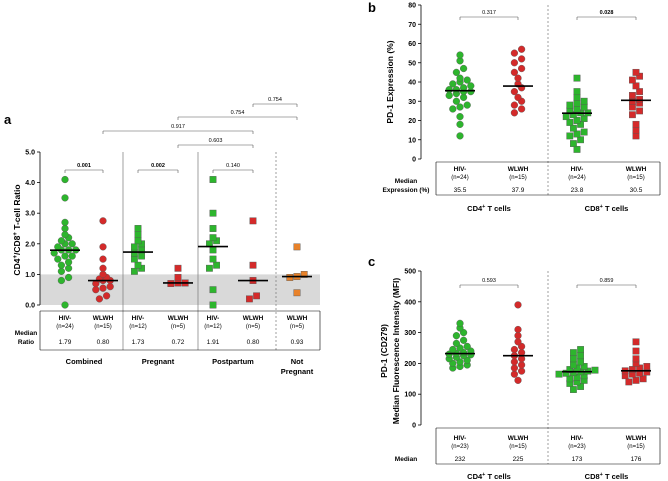 The width and height of the screenshot is (668, 481). I want to click on group-label: Combined, so click(84, 361).